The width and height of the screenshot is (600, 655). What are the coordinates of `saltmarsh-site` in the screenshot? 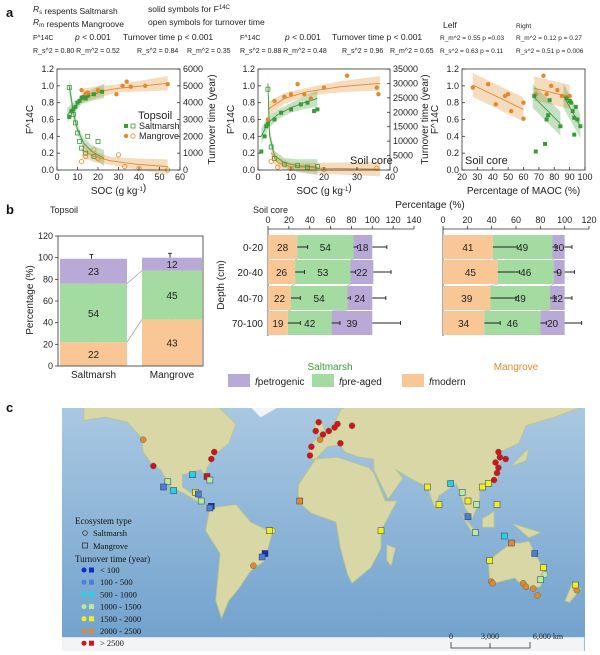 It's located at (498, 467).